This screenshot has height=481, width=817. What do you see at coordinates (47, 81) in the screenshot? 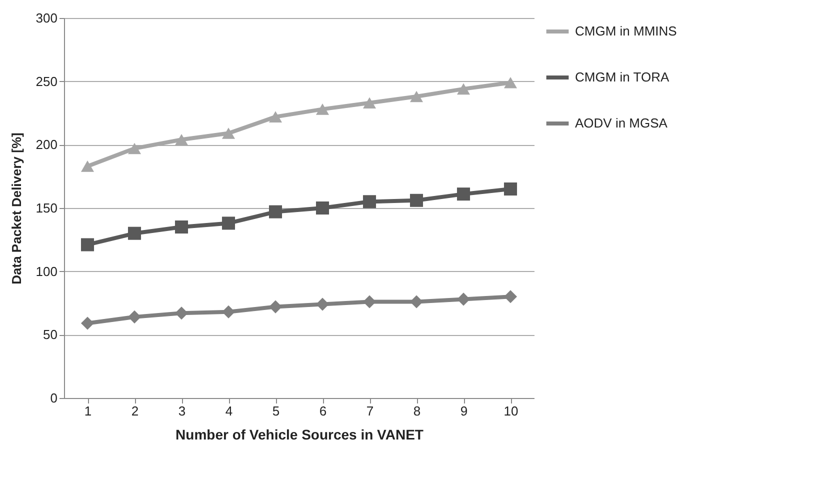
I see `y-tick-label: 250` at bounding box center [47, 81].